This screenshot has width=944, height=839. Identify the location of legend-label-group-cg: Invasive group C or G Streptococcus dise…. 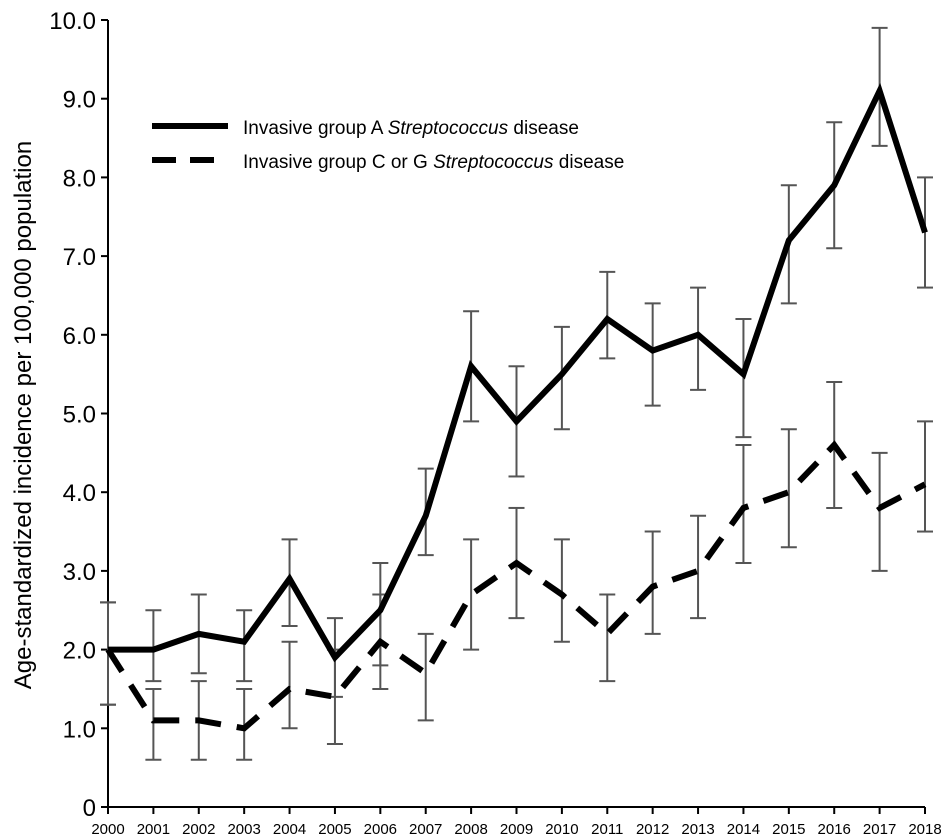
(433, 162).